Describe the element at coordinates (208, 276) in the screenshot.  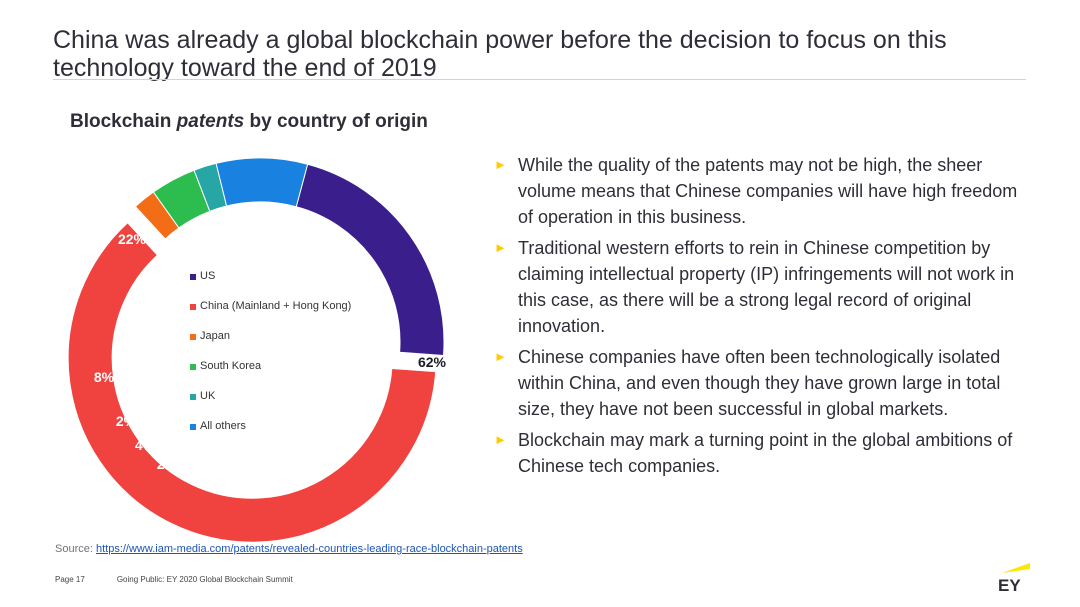
I see `legend-label: US` at that location.